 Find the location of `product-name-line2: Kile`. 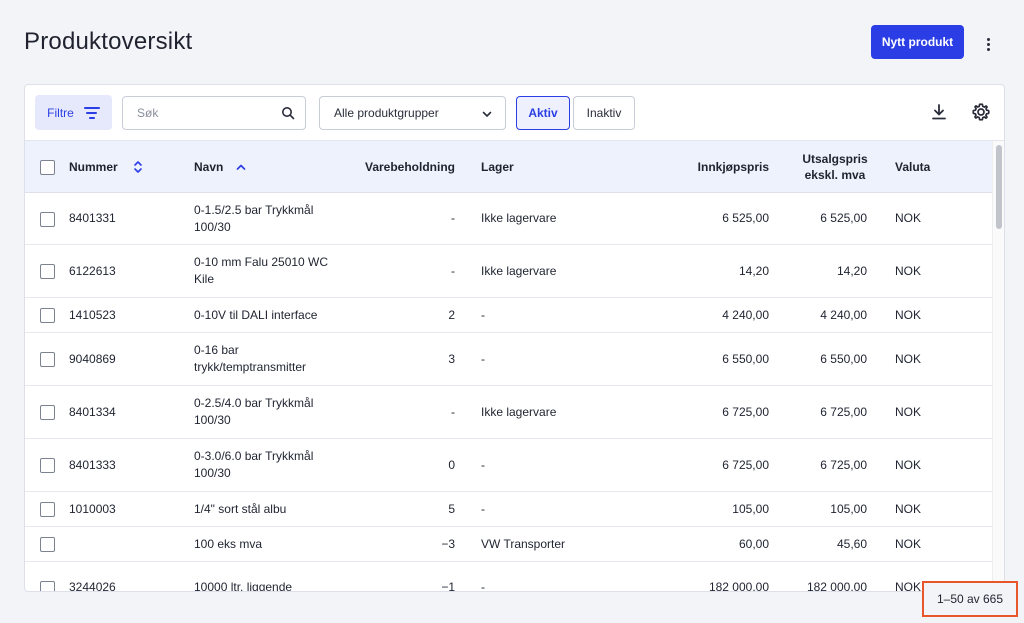

product-name-line2: Kile is located at coordinates (204, 279).